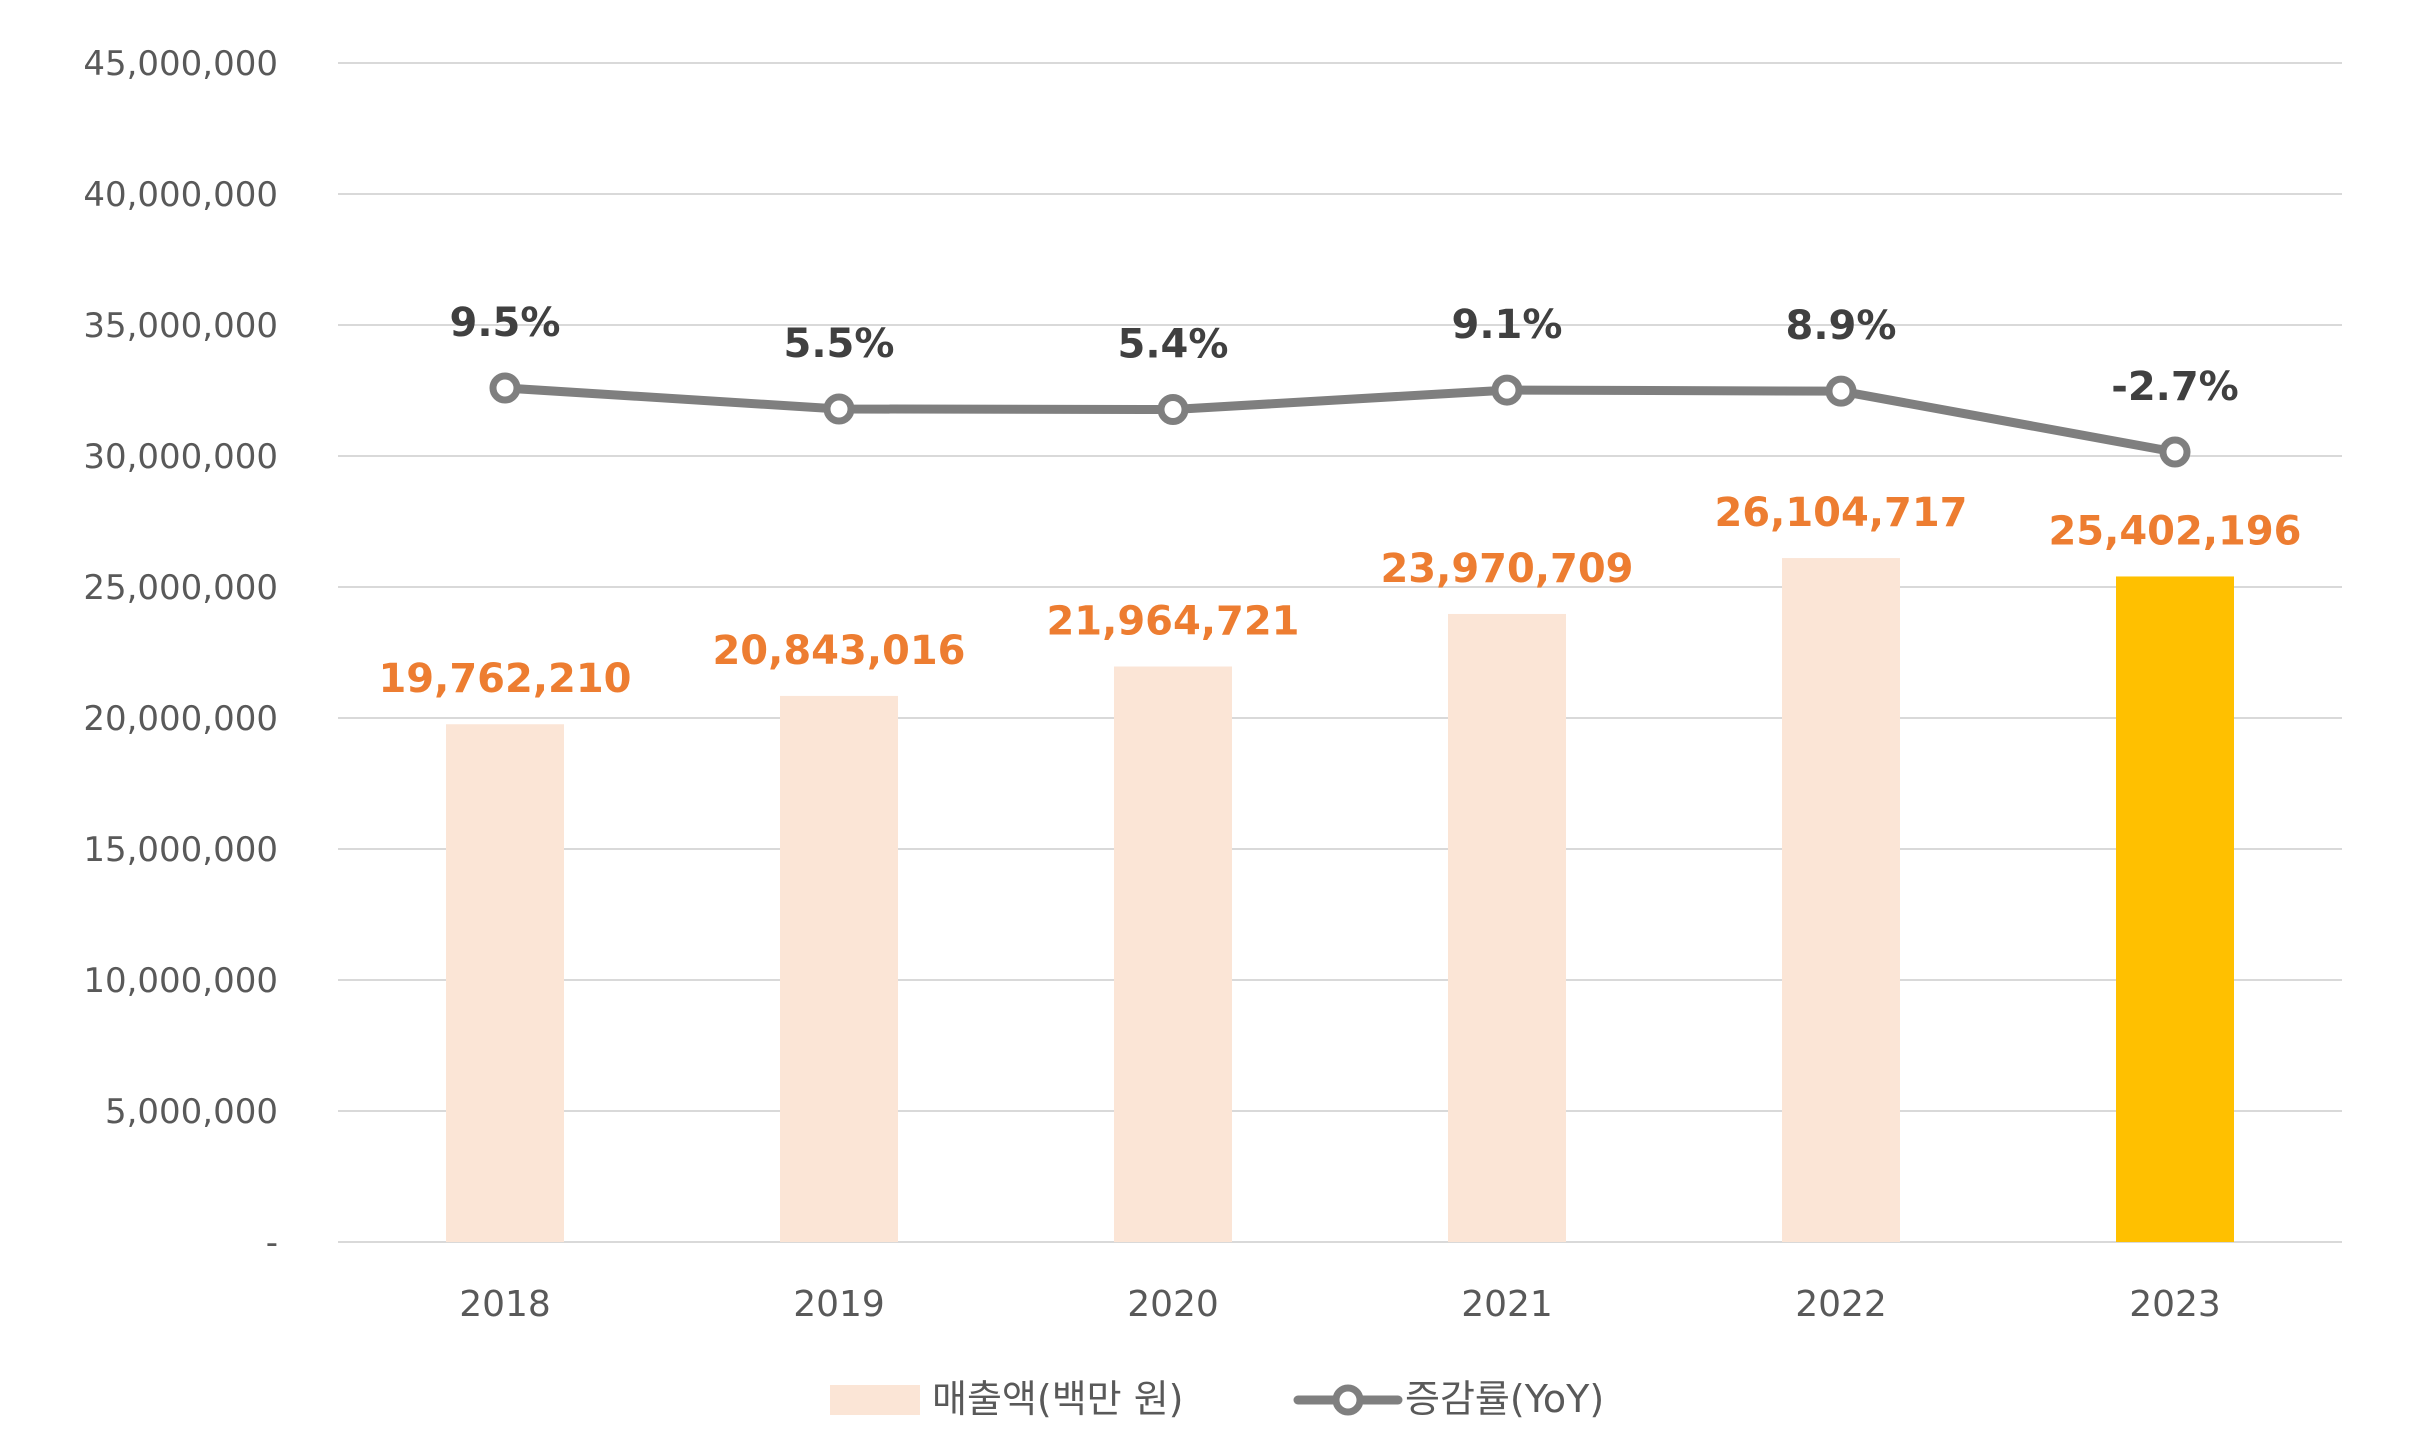 The image size is (2411, 1438). What do you see at coordinates (839, 1304) in the screenshot?
I see `x-tick-label-1: 2019` at bounding box center [839, 1304].